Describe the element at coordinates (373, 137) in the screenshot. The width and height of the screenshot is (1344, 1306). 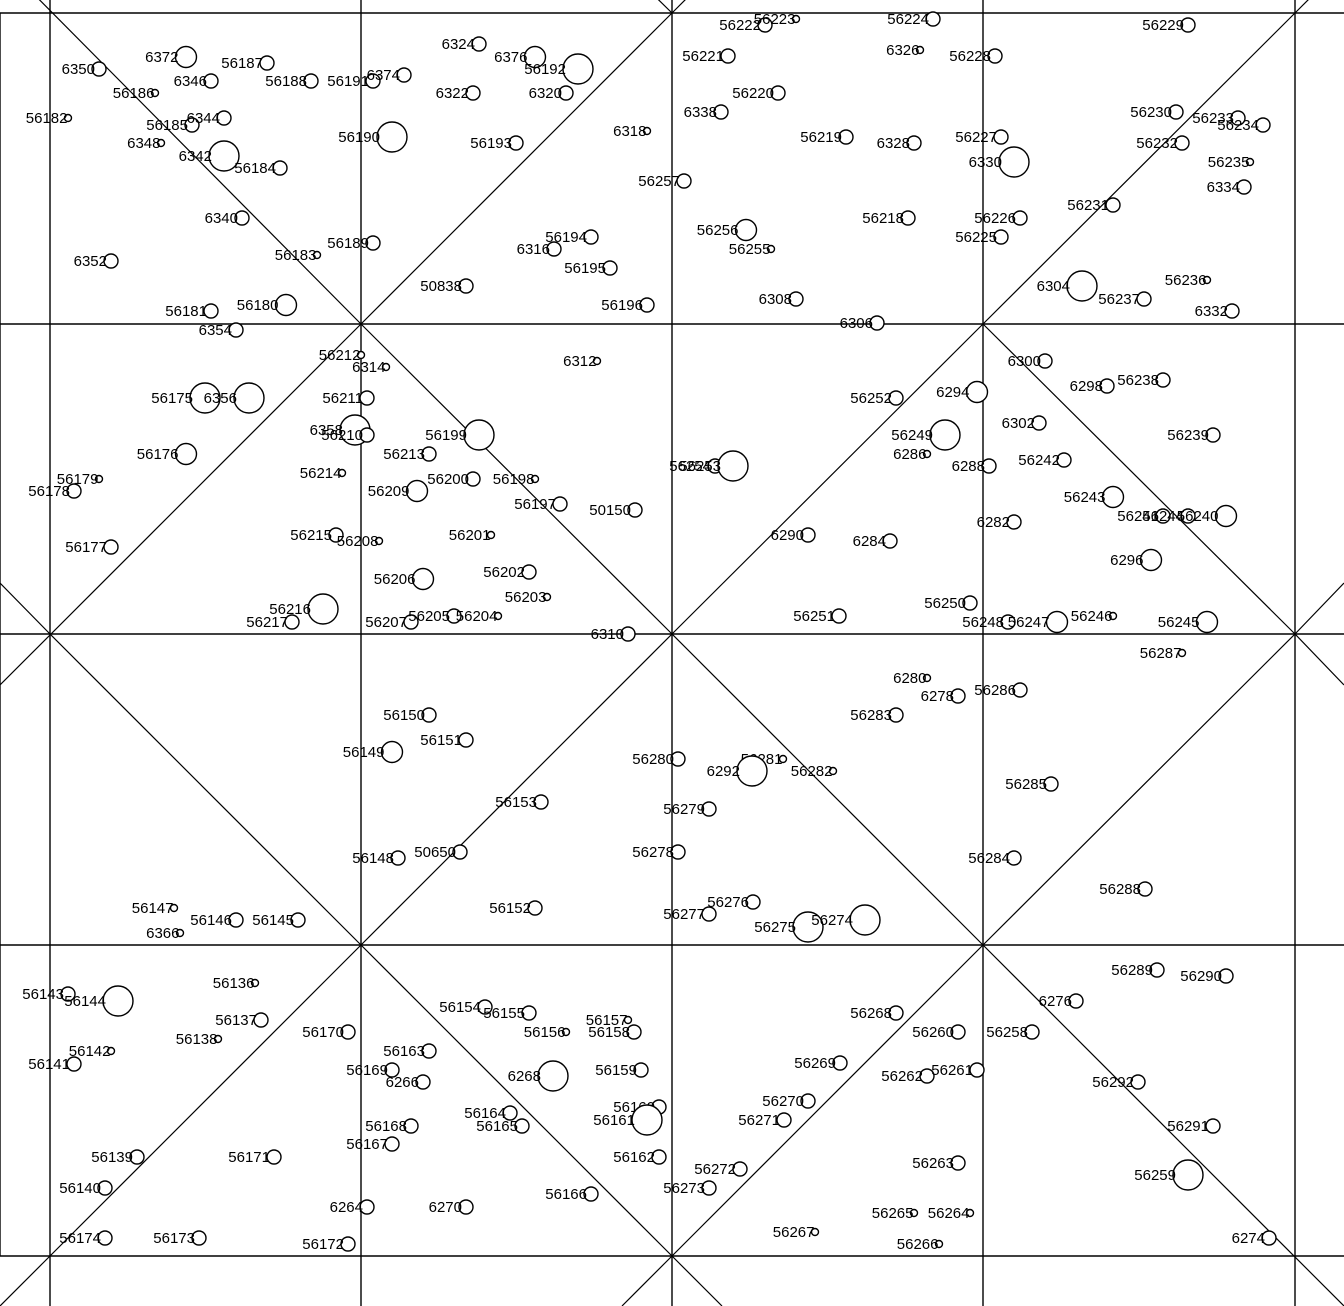
I see `site-marker: 56190` at that location.